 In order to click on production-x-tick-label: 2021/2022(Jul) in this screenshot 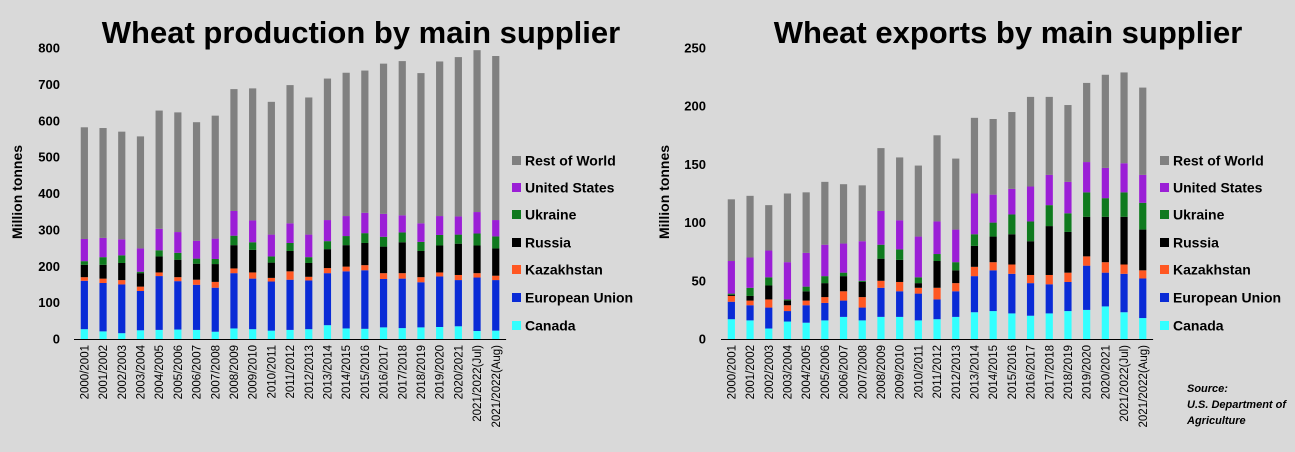, I will do `click(478, 383)`.